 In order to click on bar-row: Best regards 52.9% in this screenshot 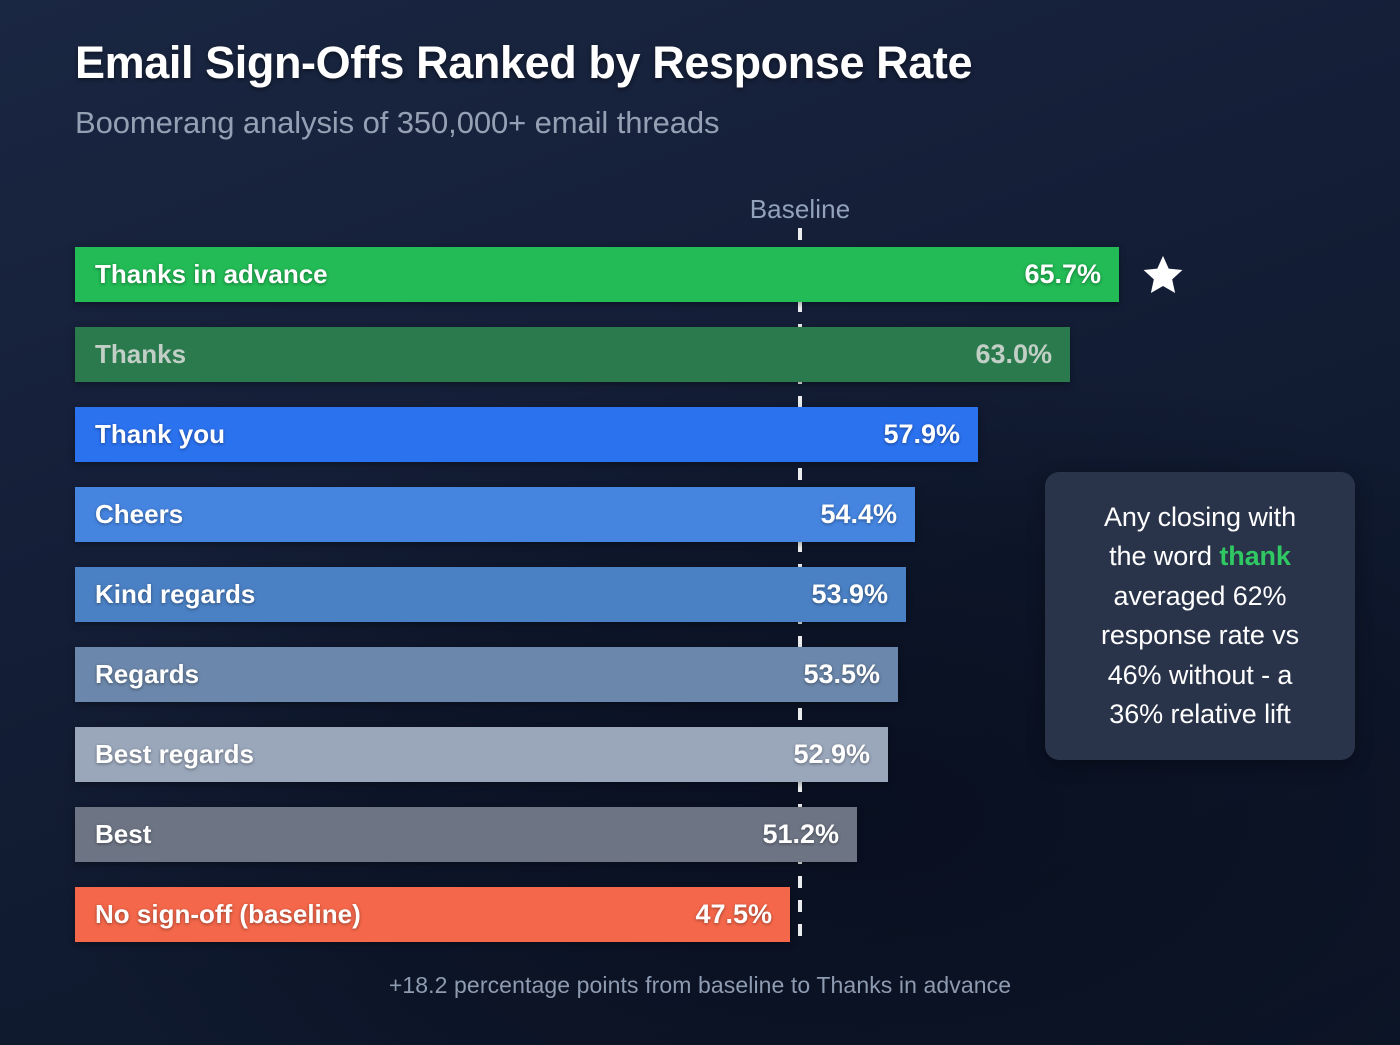, I will do `click(481, 754)`.